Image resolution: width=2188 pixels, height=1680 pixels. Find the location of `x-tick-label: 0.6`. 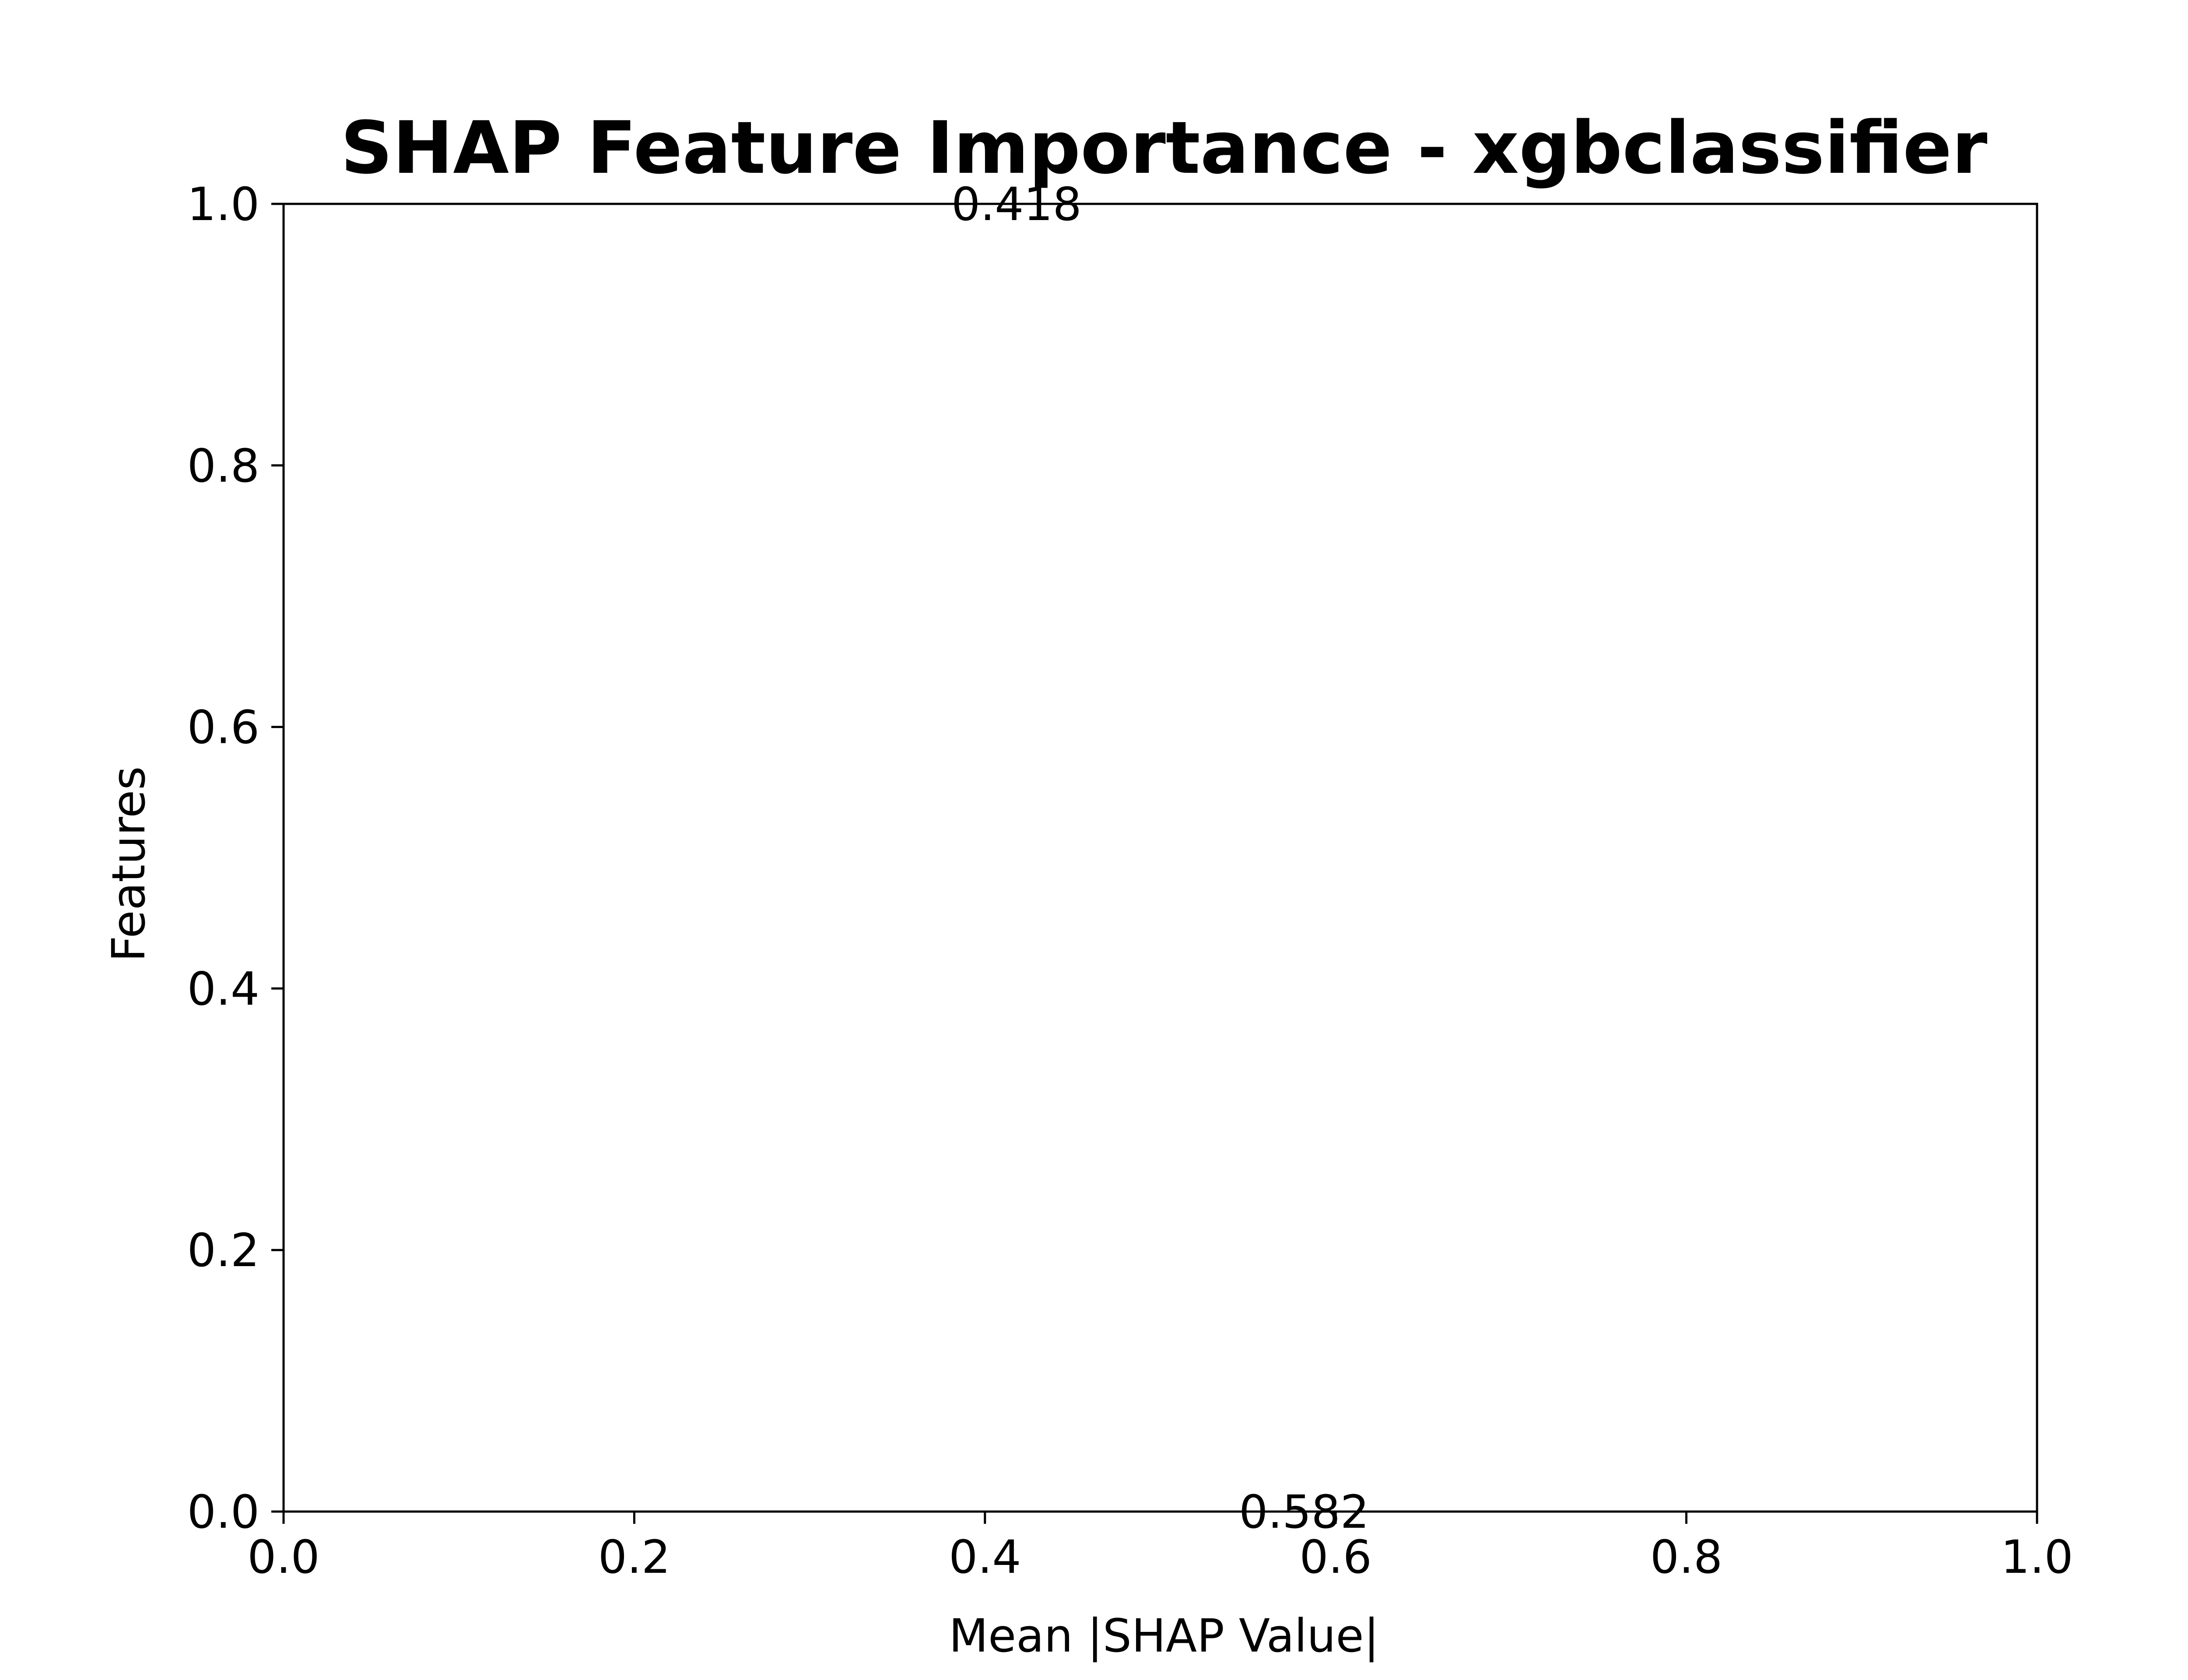

x-tick-label: 0.6 is located at coordinates (1335, 1557).